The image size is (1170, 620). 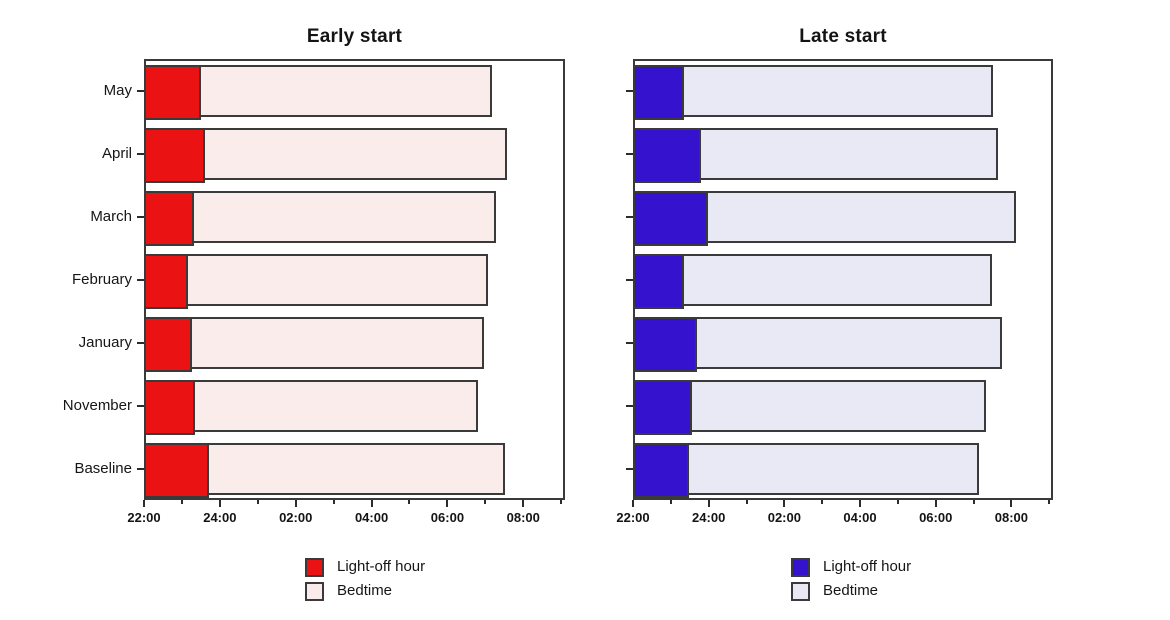 I want to click on category-label: April, so click(x=116, y=153).